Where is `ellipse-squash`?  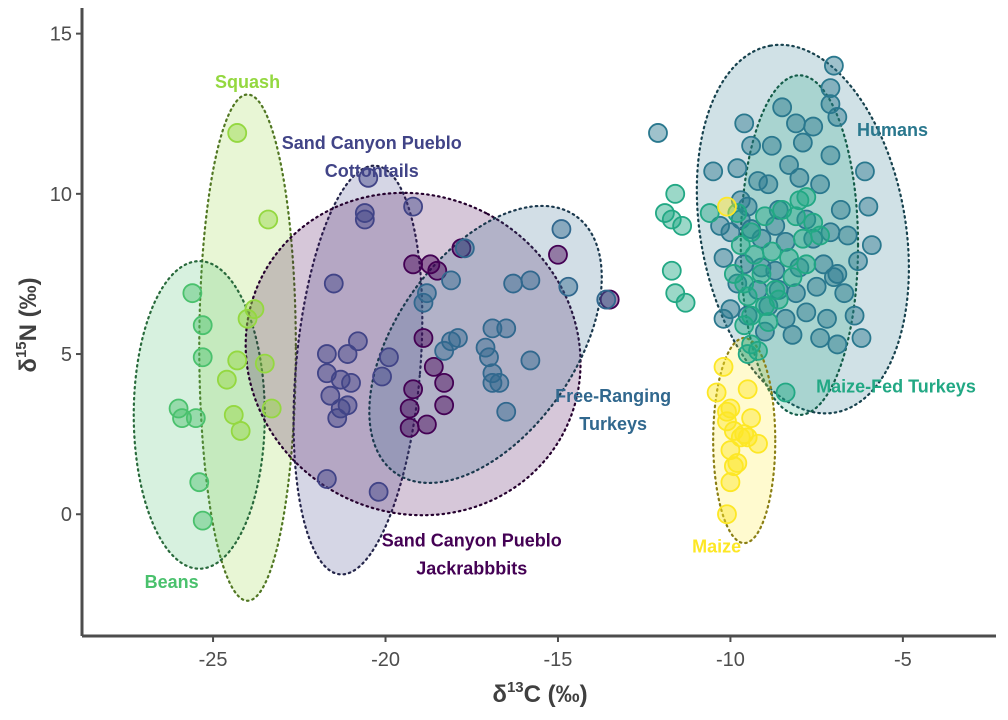
ellipse-squash is located at coordinates (247, 347).